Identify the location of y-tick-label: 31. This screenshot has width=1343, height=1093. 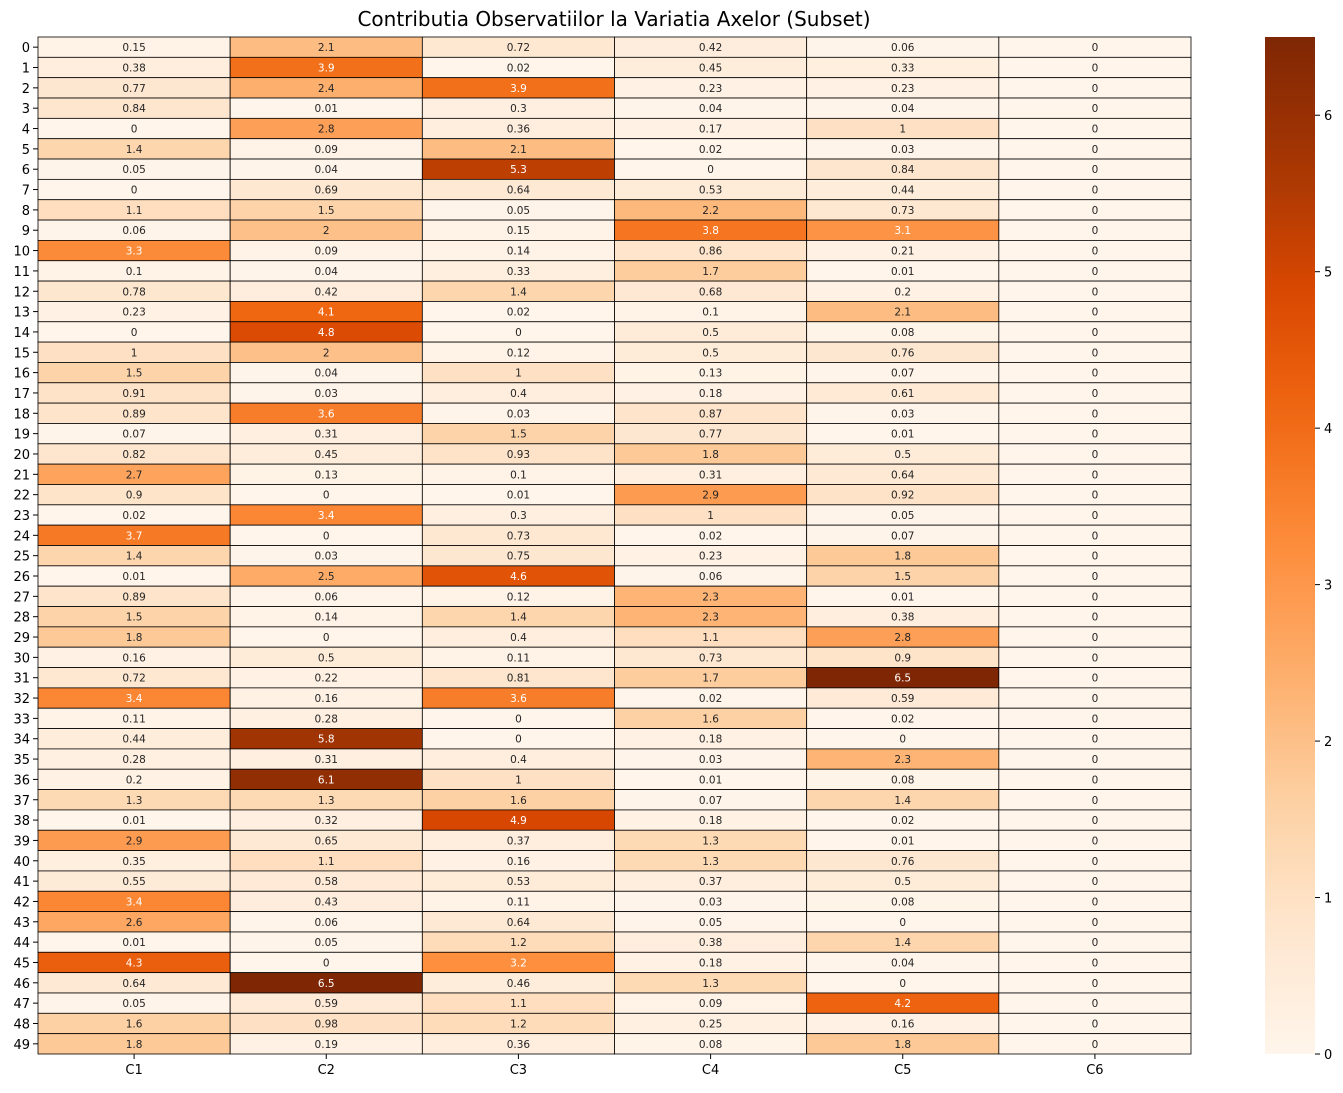
(21, 679).